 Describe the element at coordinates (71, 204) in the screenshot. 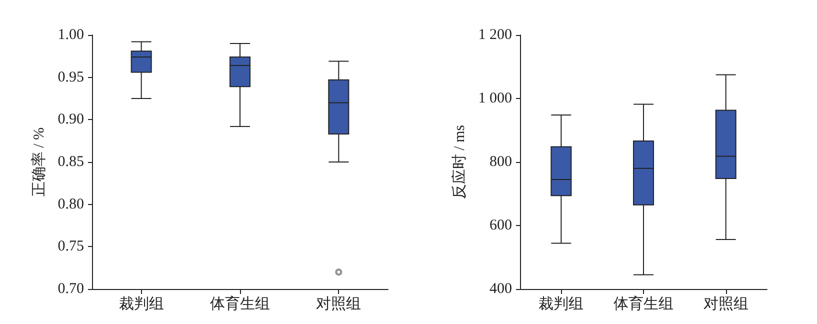

I see `y-tick-label: 0.80` at that location.